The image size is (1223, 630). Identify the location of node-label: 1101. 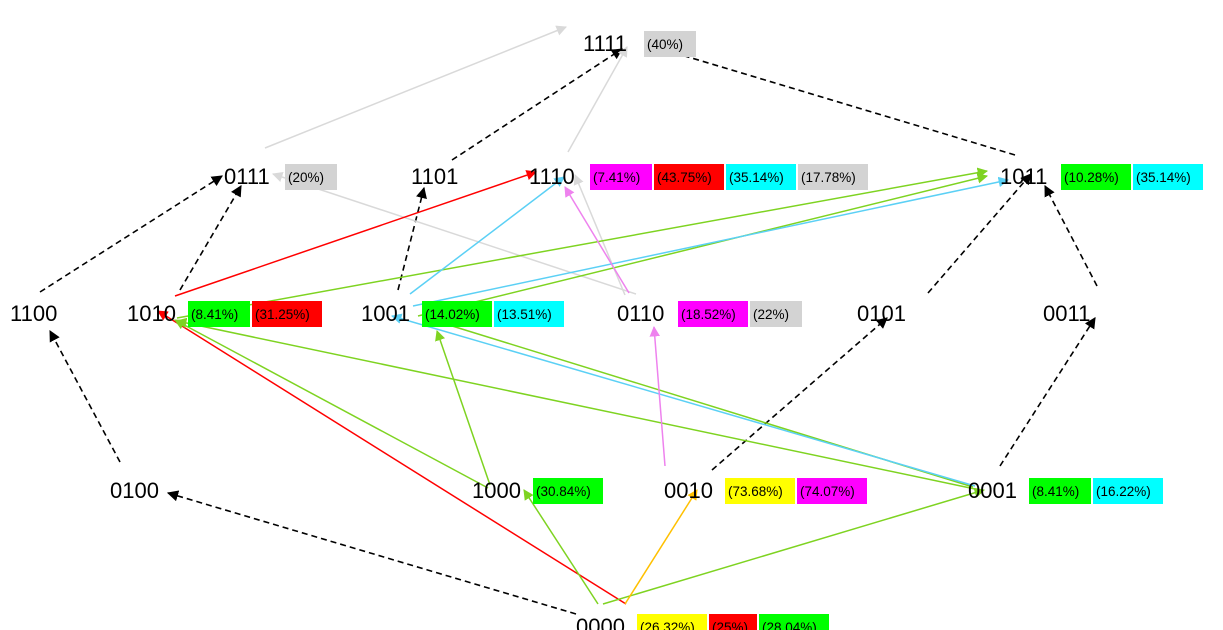
(434, 176).